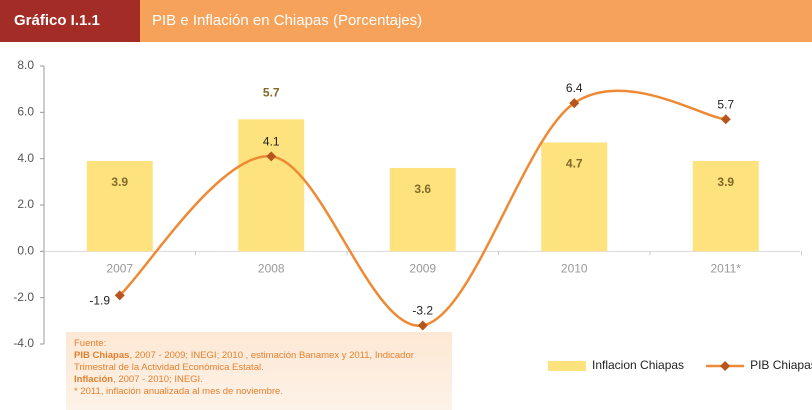 The width and height of the screenshot is (812, 410). What do you see at coordinates (102, 355) in the screenshot?
I see `note-bold: PIB Chiapas` at bounding box center [102, 355].